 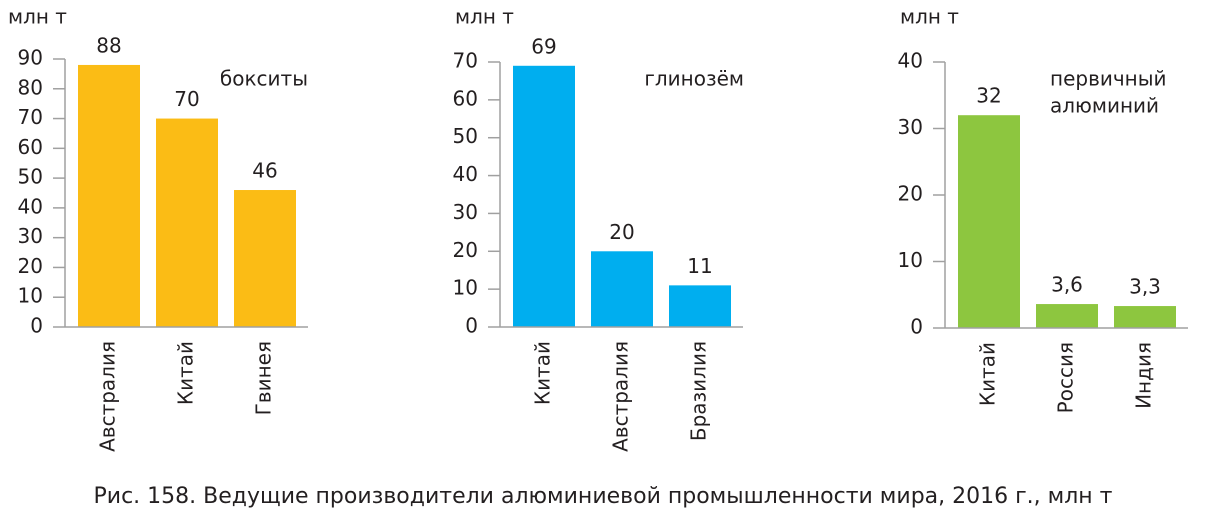 What do you see at coordinates (1144, 375) in the screenshot?
I see `x-tick-label: Индия` at bounding box center [1144, 375].